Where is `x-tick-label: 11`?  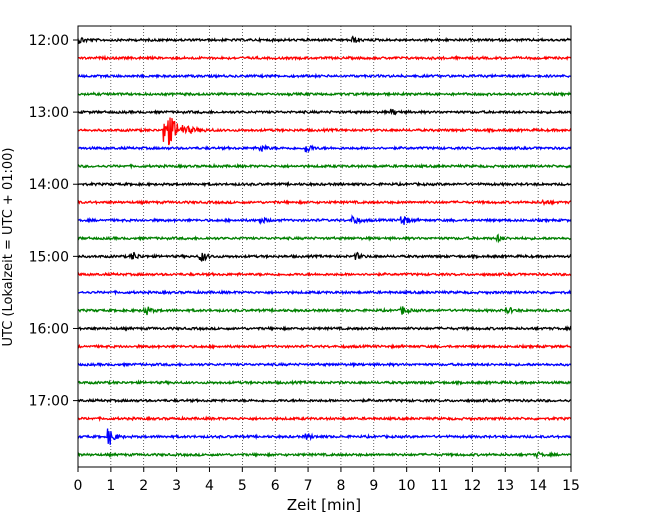 x-tick-label: 11 is located at coordinates (440, 486).